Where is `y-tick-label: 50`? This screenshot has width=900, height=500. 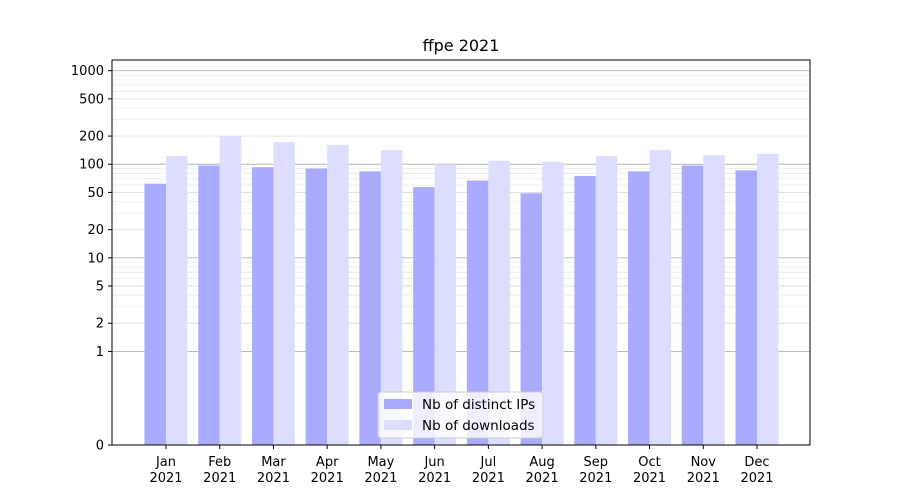 y-tick-label: 50 is located at coordinates (95, 193).